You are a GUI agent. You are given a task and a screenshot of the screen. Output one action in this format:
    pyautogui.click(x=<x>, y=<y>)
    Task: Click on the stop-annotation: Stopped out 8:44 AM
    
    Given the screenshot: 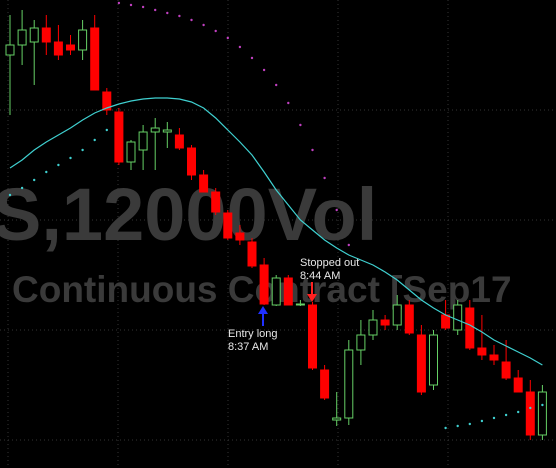 What is the action you would take?
    pyautogui.click(x=329, y=279)
    